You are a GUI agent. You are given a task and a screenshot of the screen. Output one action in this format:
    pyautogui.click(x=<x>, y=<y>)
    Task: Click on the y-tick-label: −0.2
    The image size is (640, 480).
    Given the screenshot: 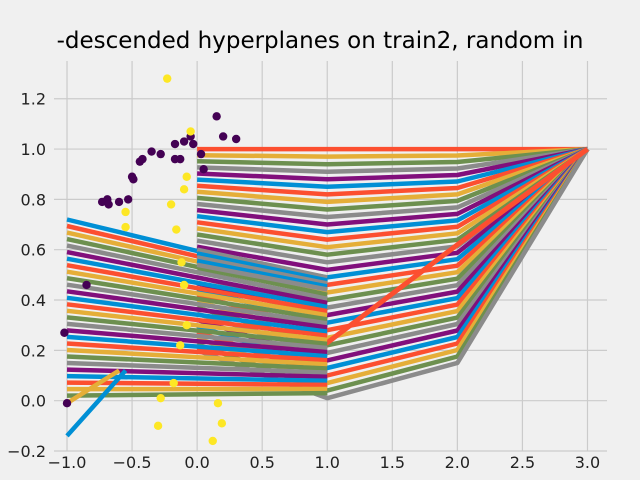 What is the action you would take?
    pyautogui.click(x=26, y=451)
    